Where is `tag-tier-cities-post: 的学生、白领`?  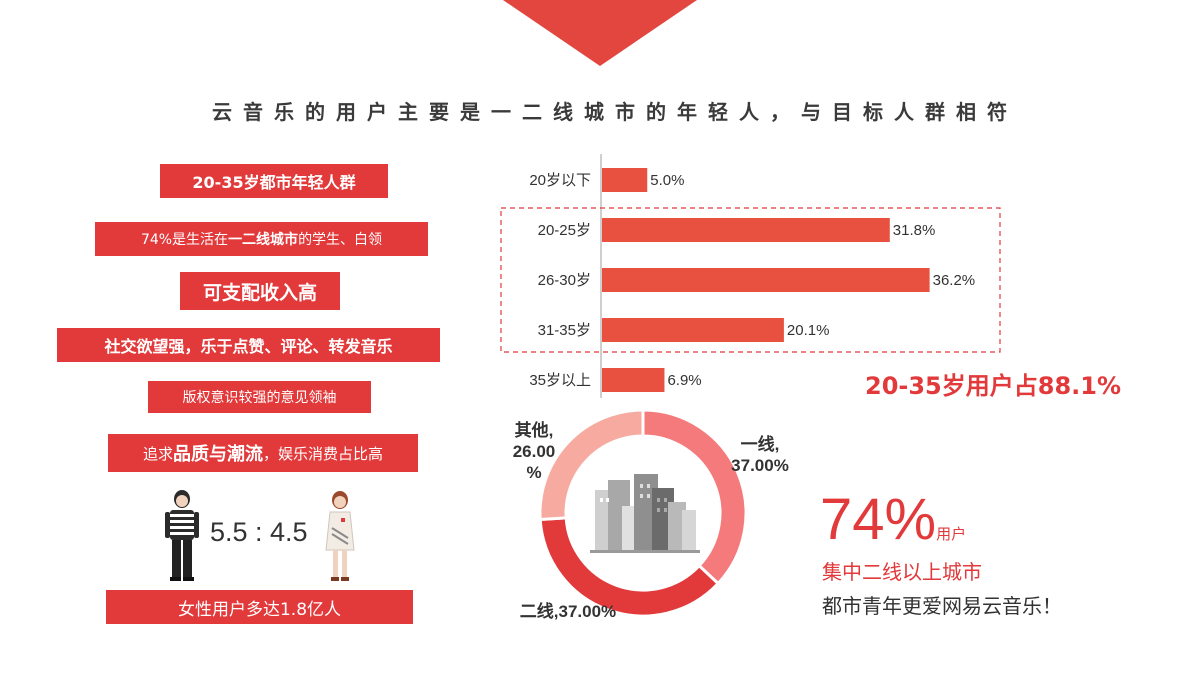
tag-tier-cities-post: 的学生、白领 is located at coordinates (340, 240).